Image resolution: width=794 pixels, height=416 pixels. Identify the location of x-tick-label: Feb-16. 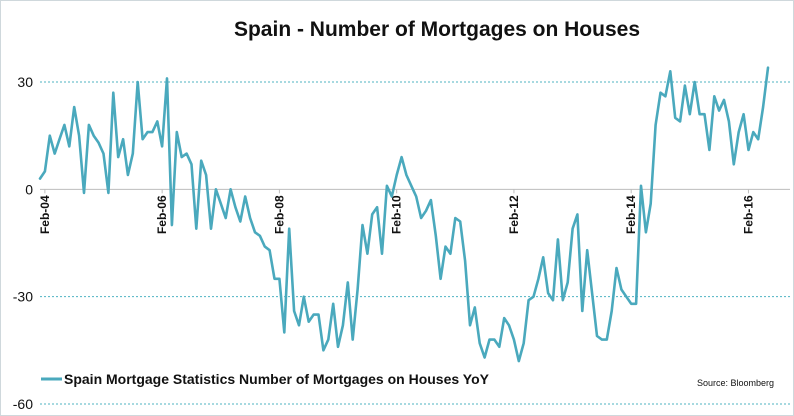
(748, 214).